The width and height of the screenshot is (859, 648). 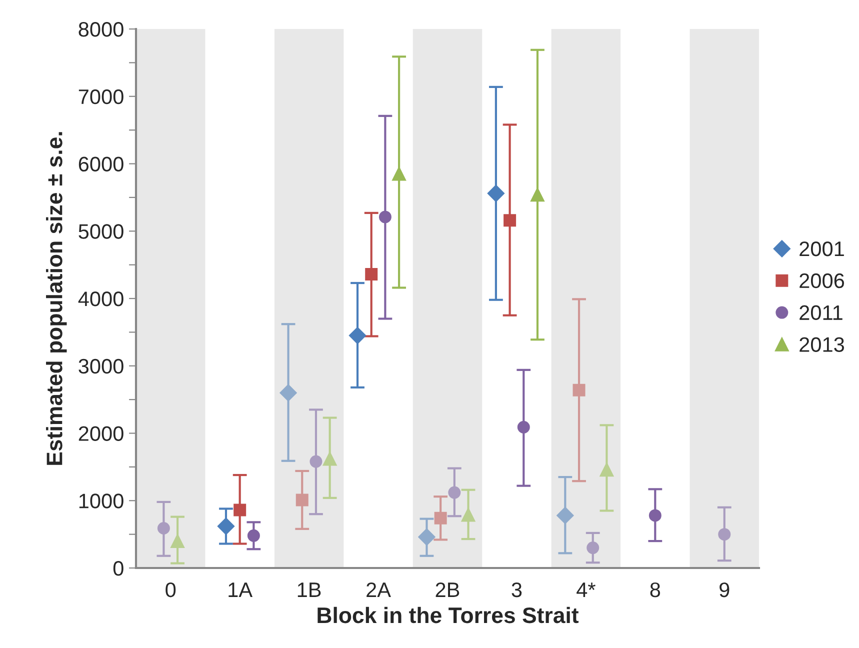 I want to click on x-tick-label: 0, so click(x=171, y=590).